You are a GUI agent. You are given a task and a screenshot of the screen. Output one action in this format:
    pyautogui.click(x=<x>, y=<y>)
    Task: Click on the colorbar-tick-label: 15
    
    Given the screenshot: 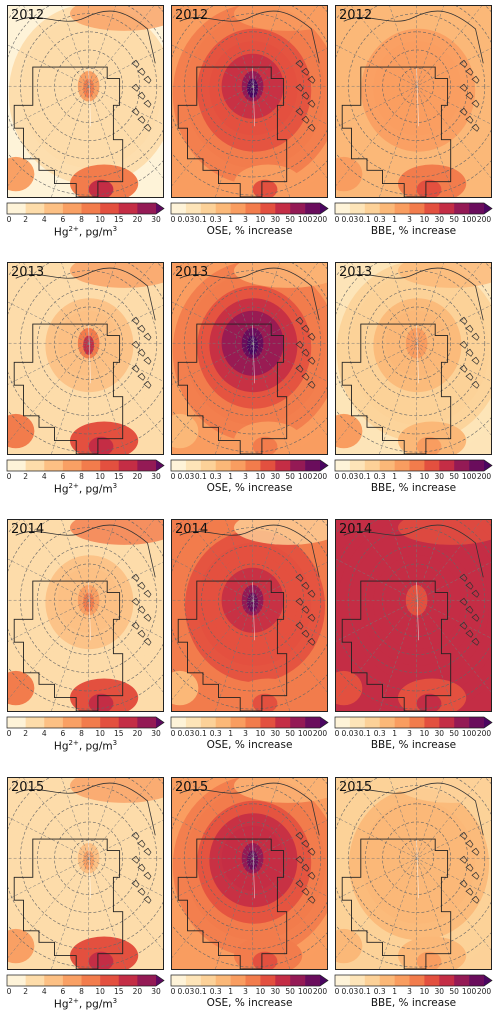 What is the action you would take?
    pyautogui.click(x=118, y=219)
    